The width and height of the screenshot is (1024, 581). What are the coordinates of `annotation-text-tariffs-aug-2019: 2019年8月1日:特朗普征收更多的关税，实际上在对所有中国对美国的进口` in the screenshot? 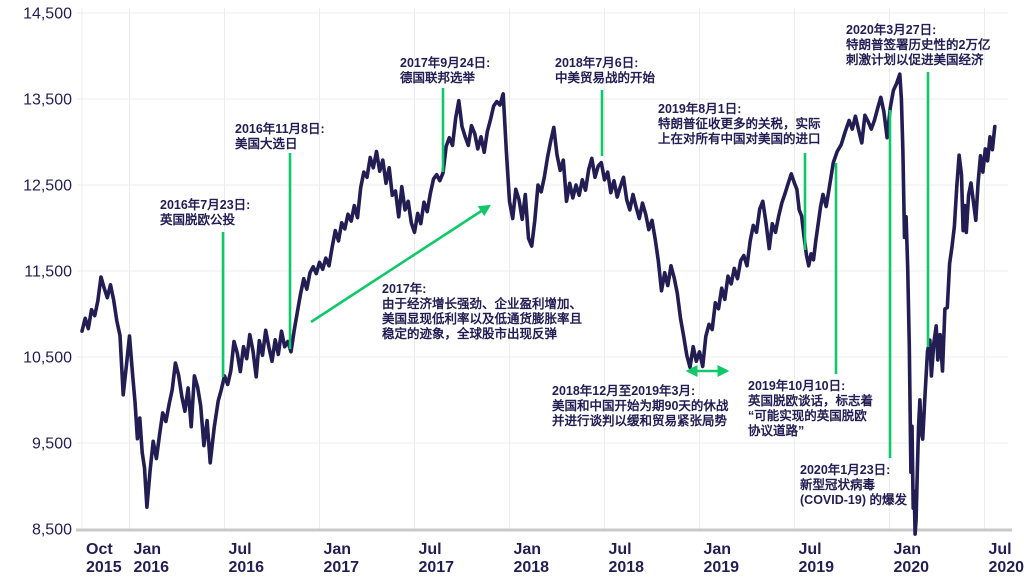 It's located at (739, 123).